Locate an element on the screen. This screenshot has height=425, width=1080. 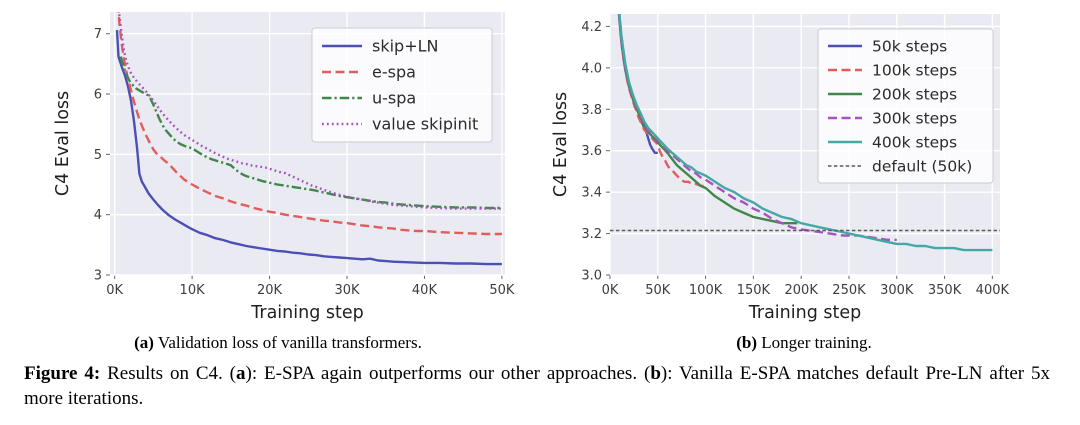
y-tick-label: 5 is located at coordinates (98, 155).